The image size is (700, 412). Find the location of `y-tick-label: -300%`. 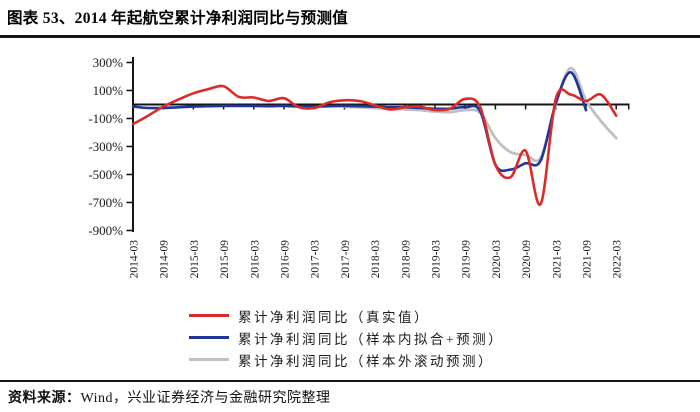

y-tick-label: -300% is located at coordinates (105, 146).